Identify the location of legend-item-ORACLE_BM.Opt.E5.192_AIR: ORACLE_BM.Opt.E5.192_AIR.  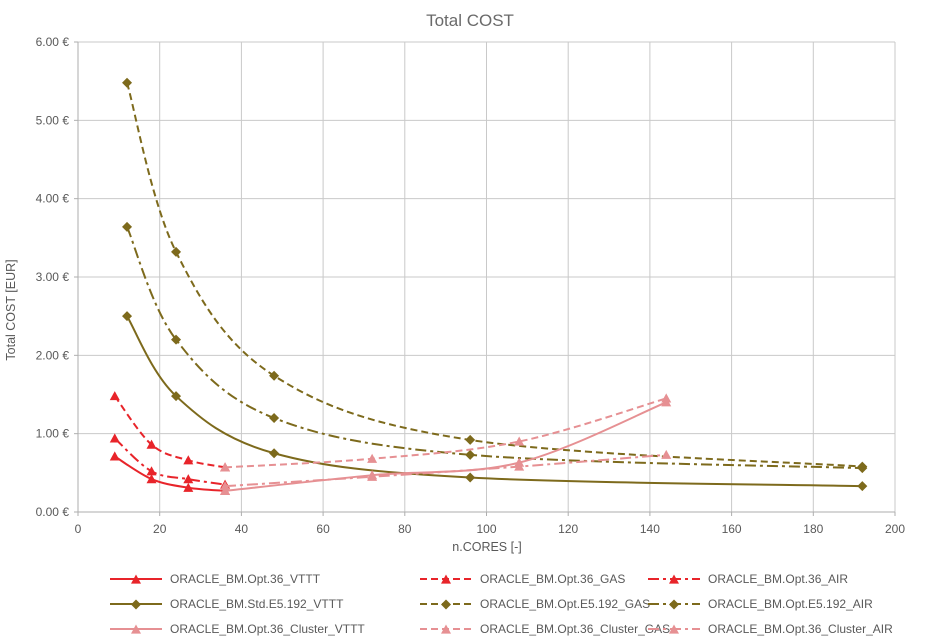
(760, 604).